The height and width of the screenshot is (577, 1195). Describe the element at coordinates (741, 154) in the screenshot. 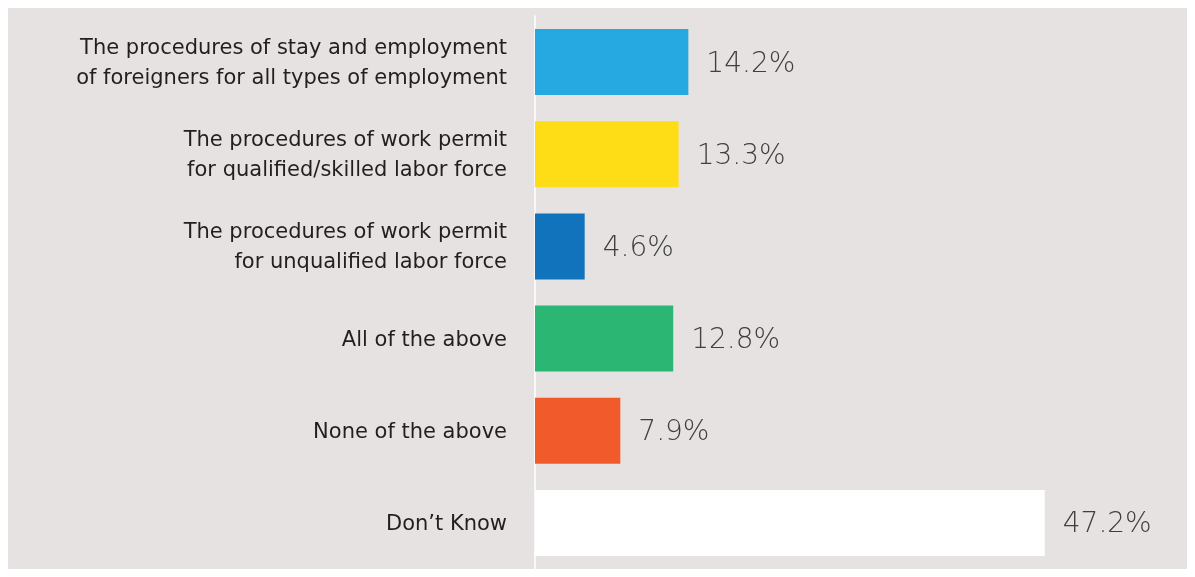

I see `data-label: 13.3%` at that location.